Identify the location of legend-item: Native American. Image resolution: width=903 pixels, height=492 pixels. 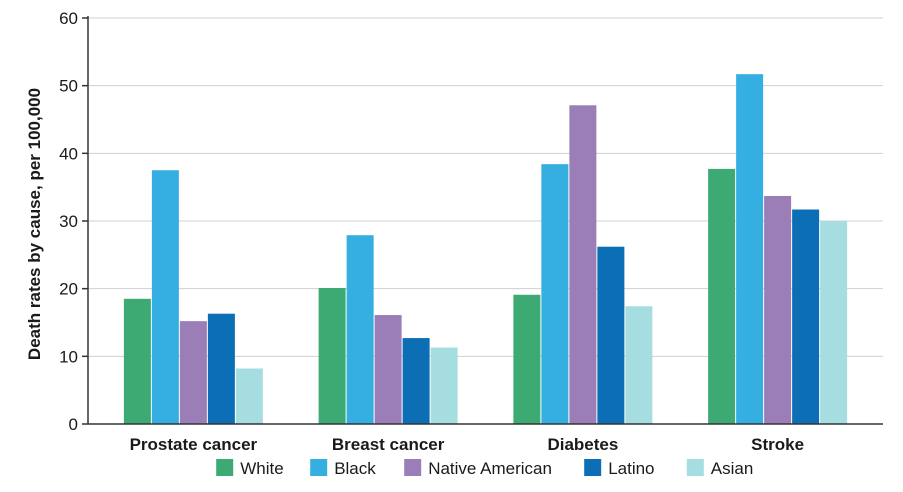
(478, 468).